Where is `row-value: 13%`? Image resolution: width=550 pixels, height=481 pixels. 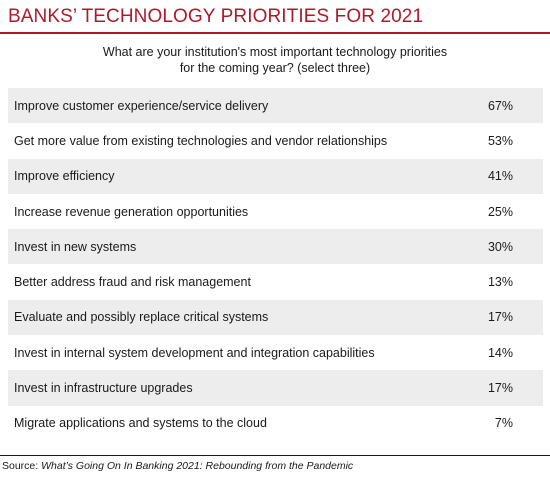
row-value: 13% is located at coordinates (500, 282).